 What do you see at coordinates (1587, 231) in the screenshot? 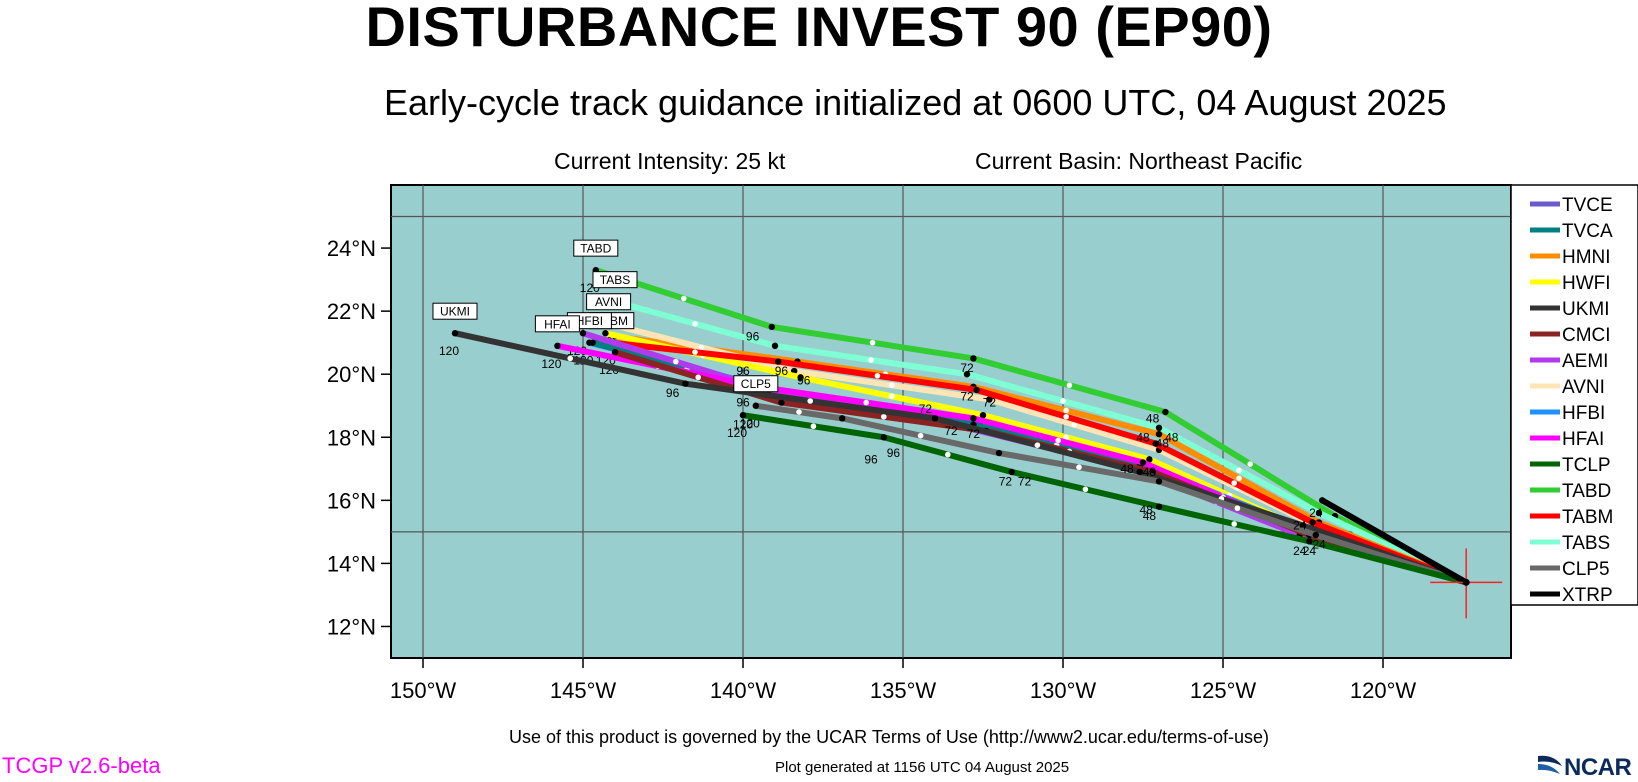
I see `legend-label-tvca: TVCA` at bounding box center [1587, 231].